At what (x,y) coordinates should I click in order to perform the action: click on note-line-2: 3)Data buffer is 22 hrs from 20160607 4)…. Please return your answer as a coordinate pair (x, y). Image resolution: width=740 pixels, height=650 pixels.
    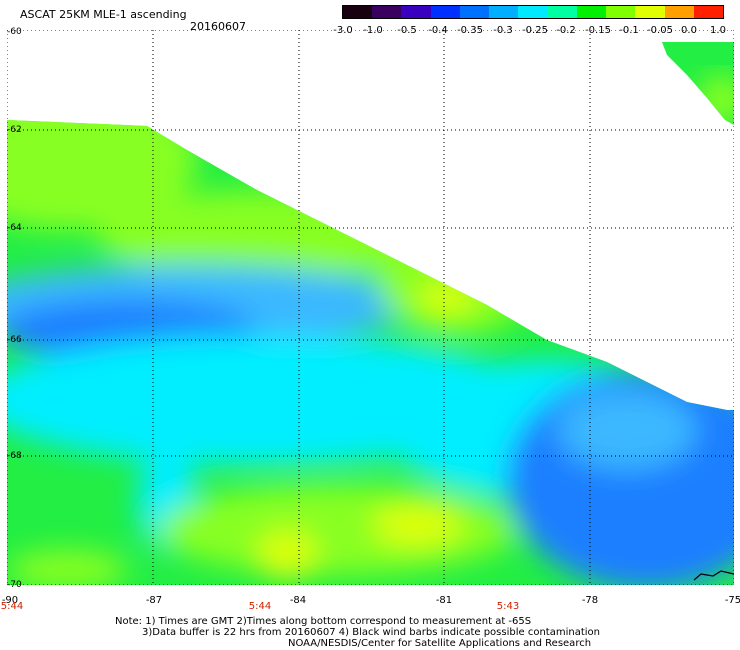
    Looking at the image, I should click on (371, 632).